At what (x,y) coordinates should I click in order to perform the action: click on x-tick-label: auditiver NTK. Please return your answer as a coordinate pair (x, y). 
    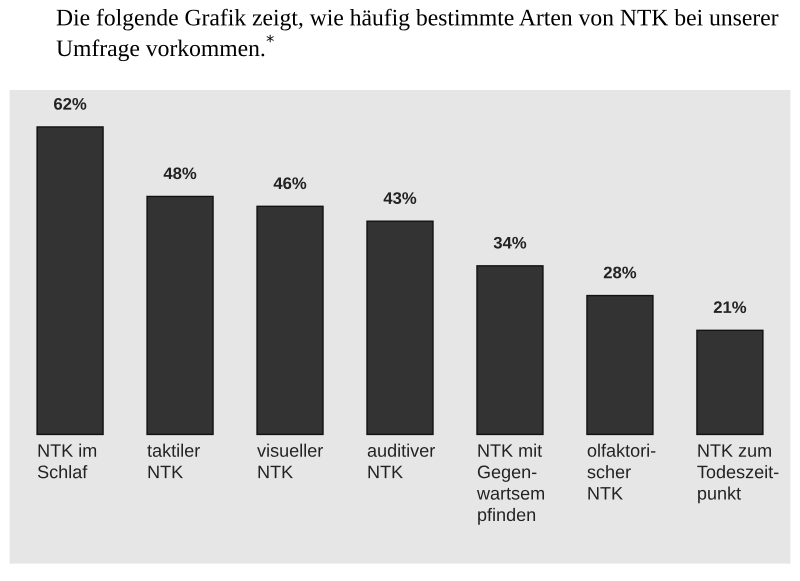
    Looking at the image, I should click on (401, 461).